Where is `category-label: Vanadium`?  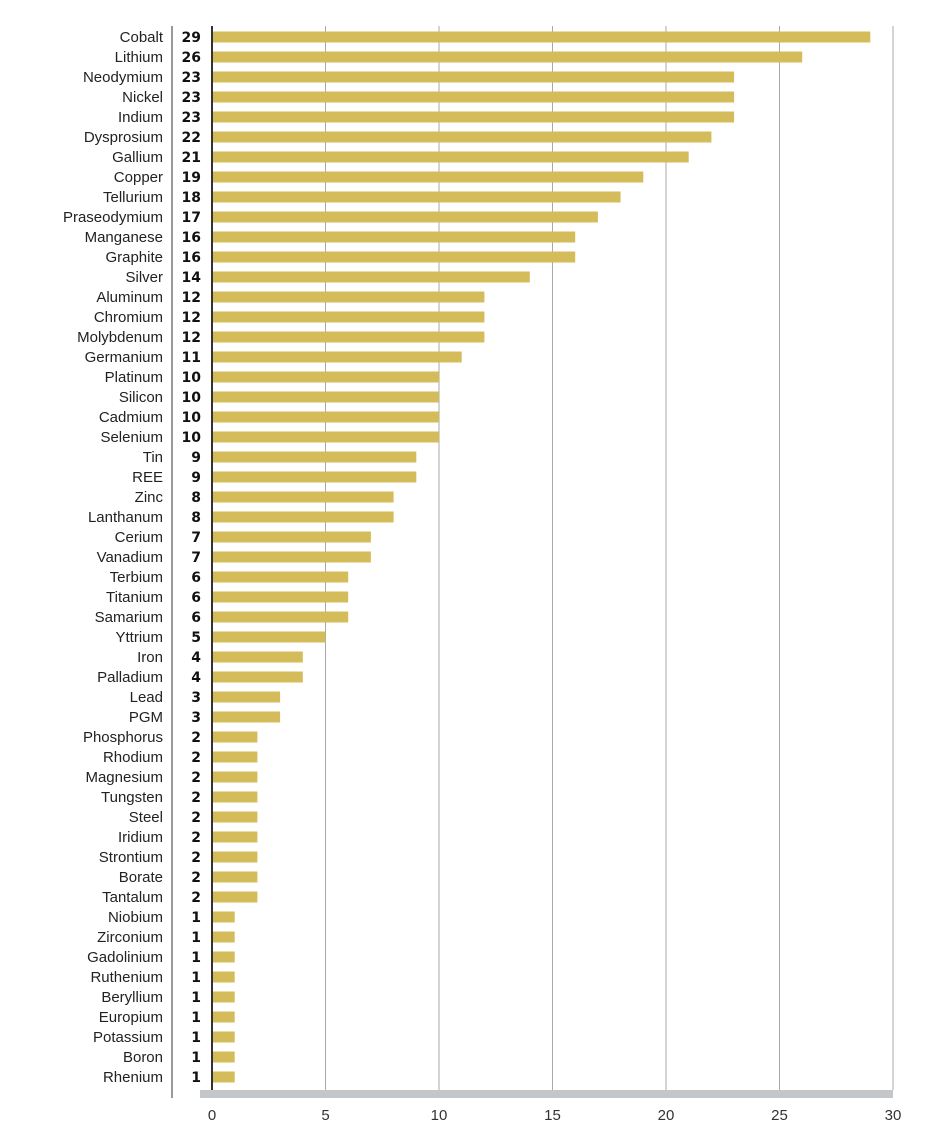 category-label: Vanadium is located at coordinates (130, 557).